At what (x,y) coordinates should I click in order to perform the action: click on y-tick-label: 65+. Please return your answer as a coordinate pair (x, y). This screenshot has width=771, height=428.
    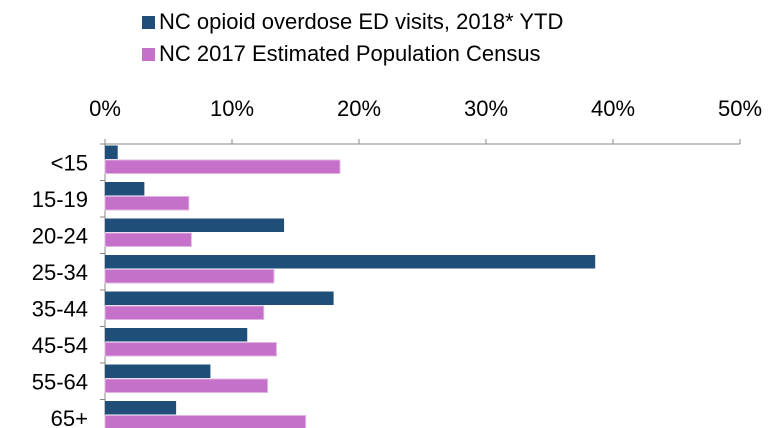
    Looking at the image, I should click on (69, 417).